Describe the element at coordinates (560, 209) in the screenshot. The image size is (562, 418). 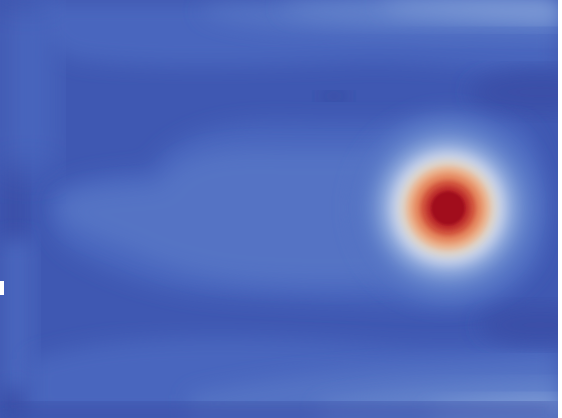
I see `right-frame-edge` at that location.